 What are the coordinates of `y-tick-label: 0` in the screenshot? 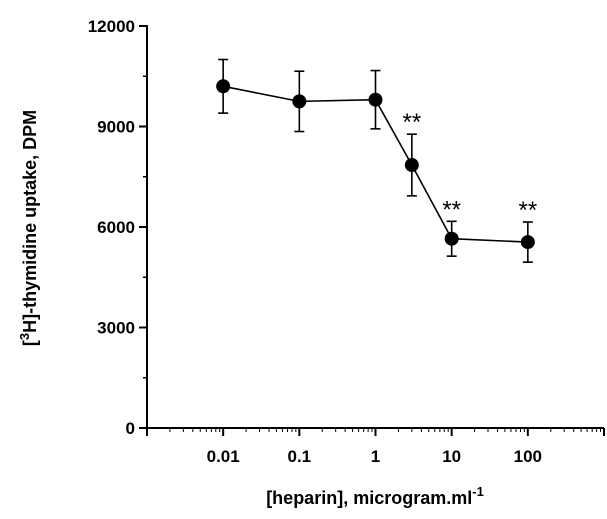 It's located at (130, 428).